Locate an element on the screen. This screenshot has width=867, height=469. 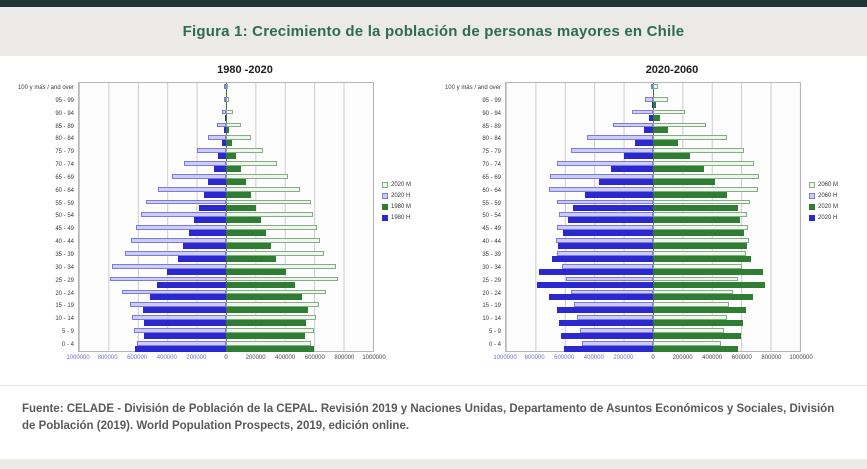
age-group-label: 60 - 64 is located at coordinates (64, 190).